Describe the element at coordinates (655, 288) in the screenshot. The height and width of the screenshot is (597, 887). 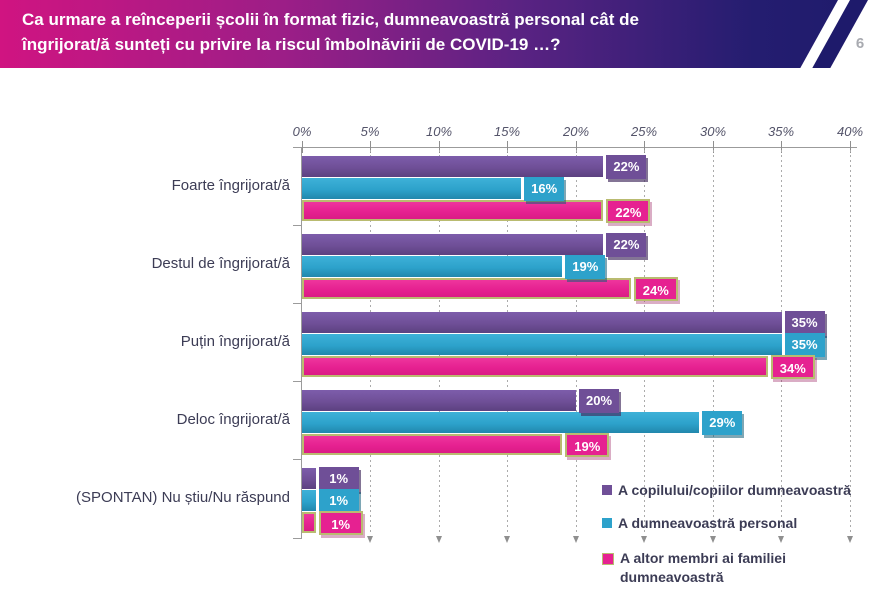
I see `value-label: 24%` at that location.